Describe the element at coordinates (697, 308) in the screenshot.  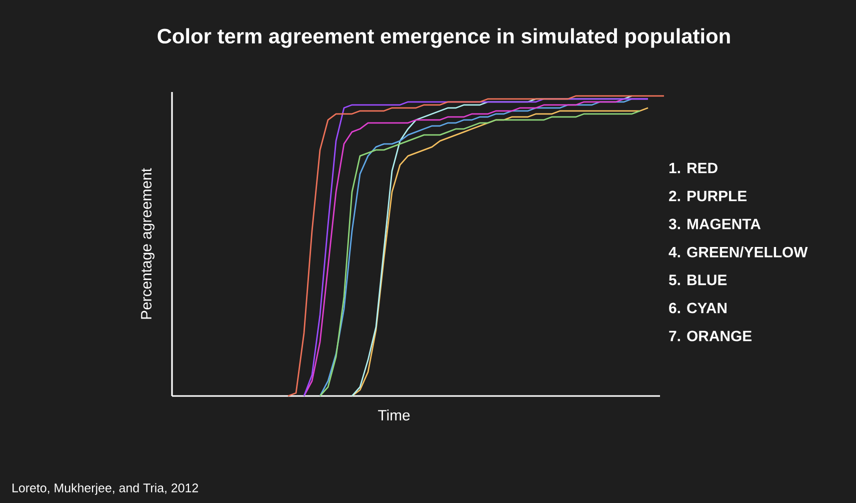
I see `text: 6. CYAN` at that location.